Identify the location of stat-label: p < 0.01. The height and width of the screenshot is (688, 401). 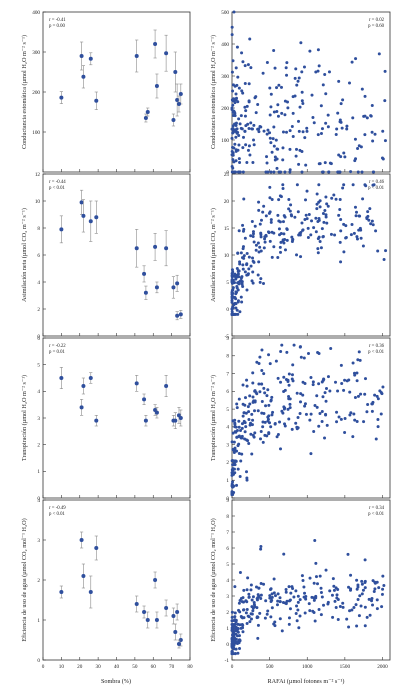
(376, 352).